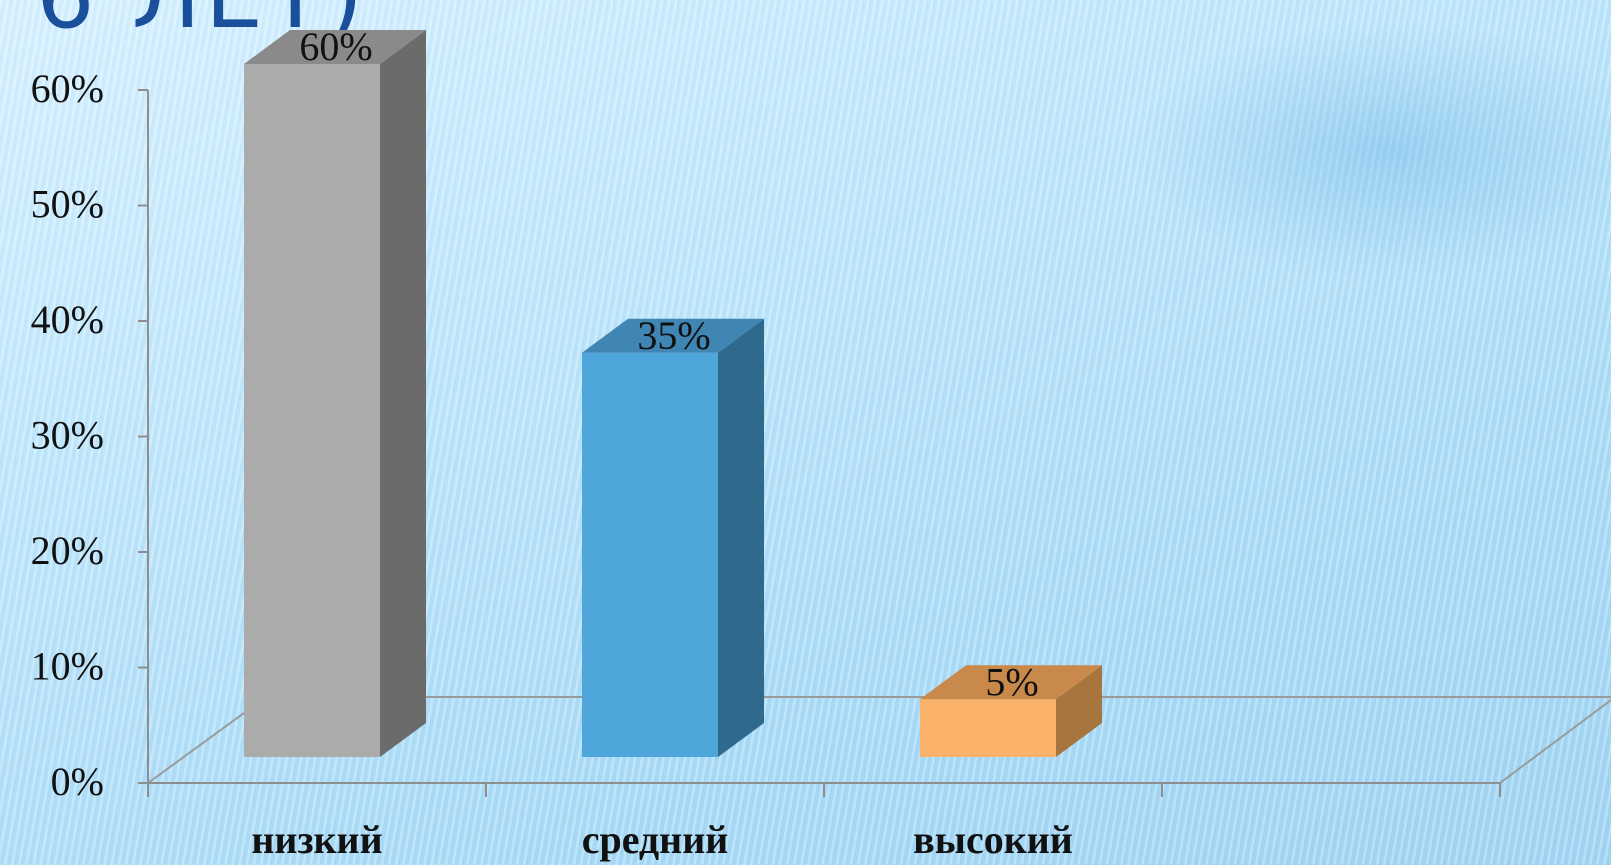 This screenshot has height=865, width=1611. What do you see at coordinates (316, 839) in the screenshot?
I see `category-label: низкий` at bounding box center [316, 839].